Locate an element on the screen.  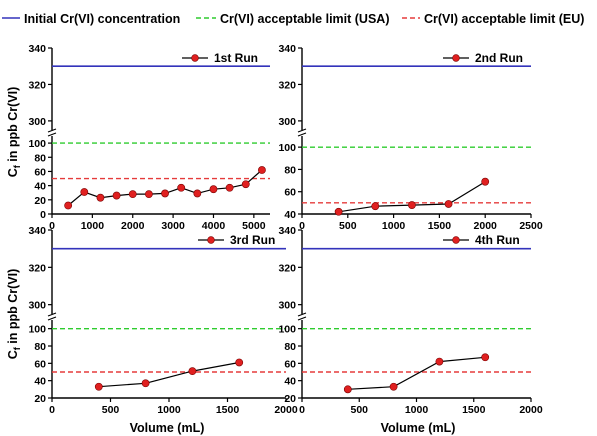
panel-3-x-tick-label: 1500 is located at coordinates (228, 410).